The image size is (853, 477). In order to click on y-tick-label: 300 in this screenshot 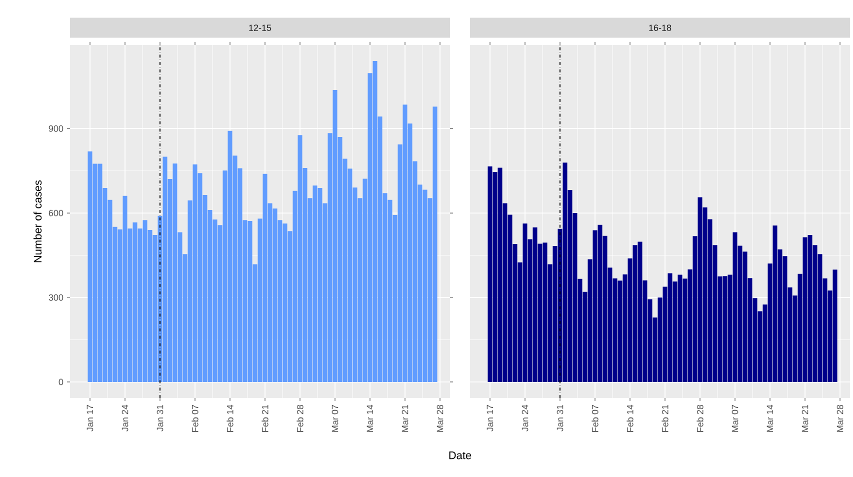, I will do `click(56, 297)`.